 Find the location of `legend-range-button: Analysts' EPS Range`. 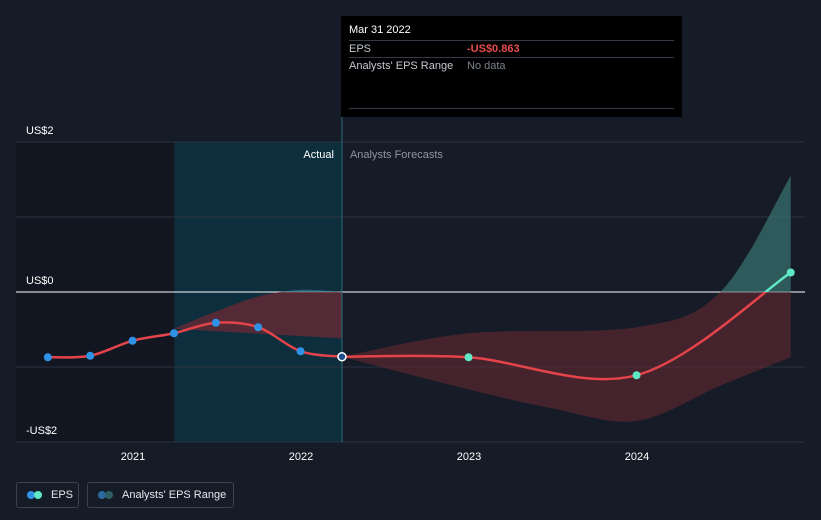

legend-range-button: Analysts' EPS Range is located at coordinates (160, 495).